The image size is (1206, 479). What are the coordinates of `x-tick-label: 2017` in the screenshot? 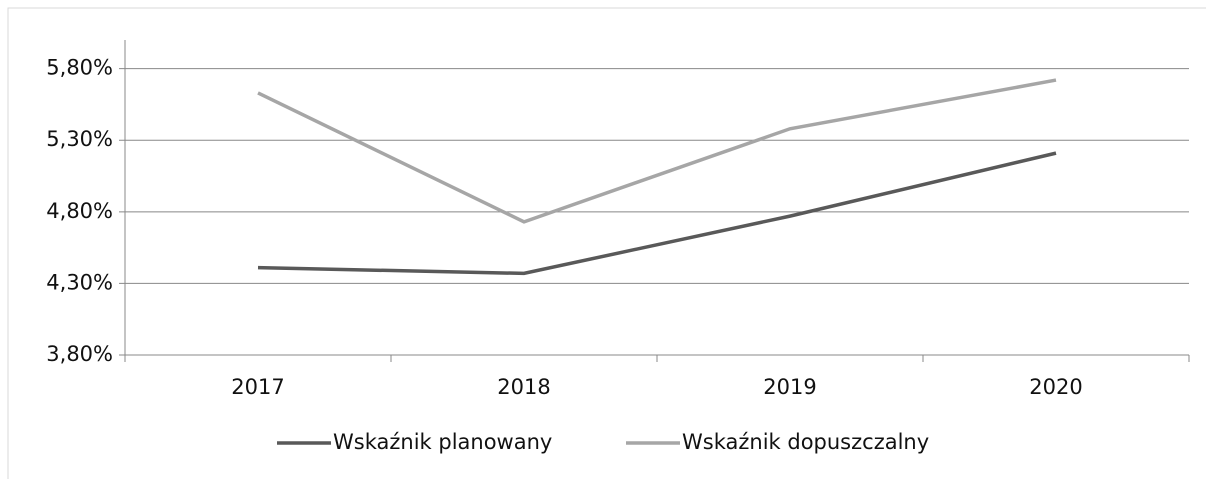 It's located at (257, 387).